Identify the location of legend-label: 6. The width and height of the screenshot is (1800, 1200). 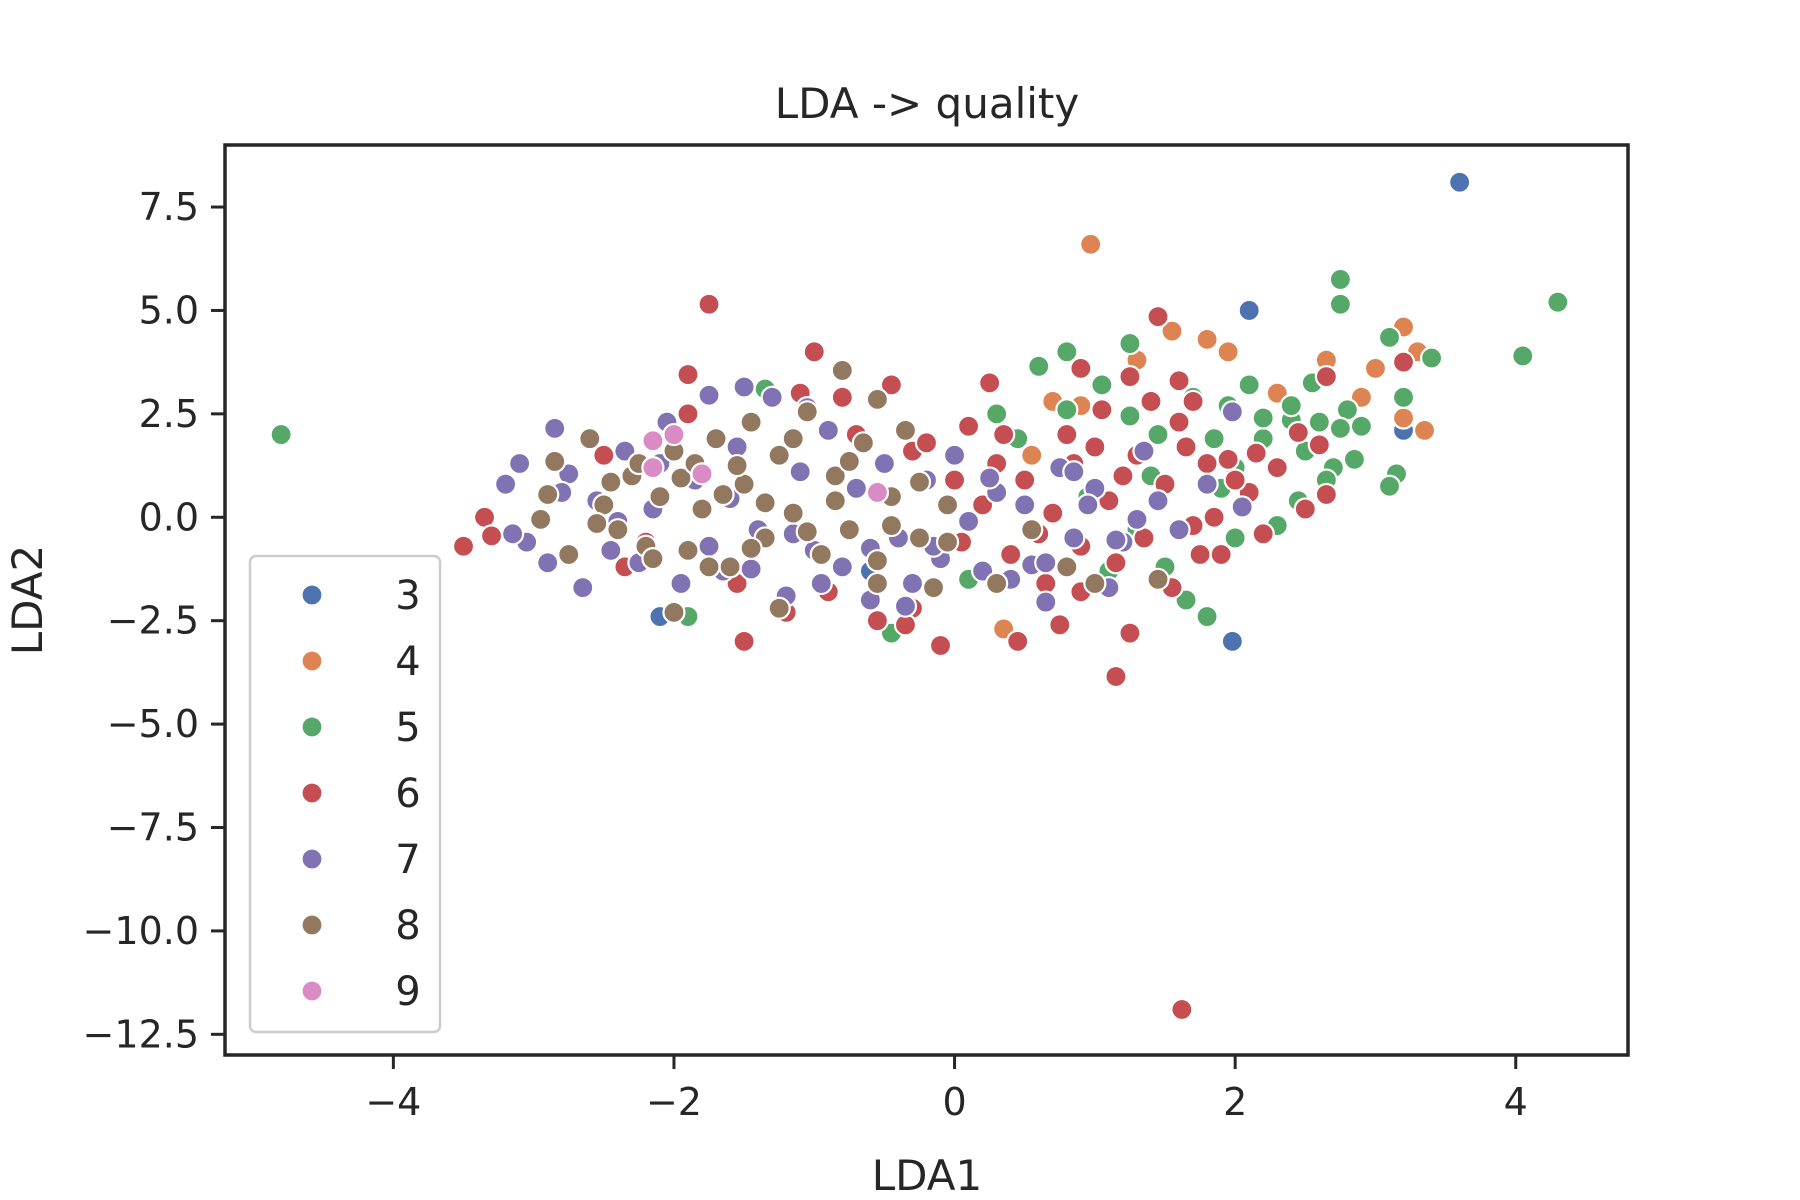
(407, 794).